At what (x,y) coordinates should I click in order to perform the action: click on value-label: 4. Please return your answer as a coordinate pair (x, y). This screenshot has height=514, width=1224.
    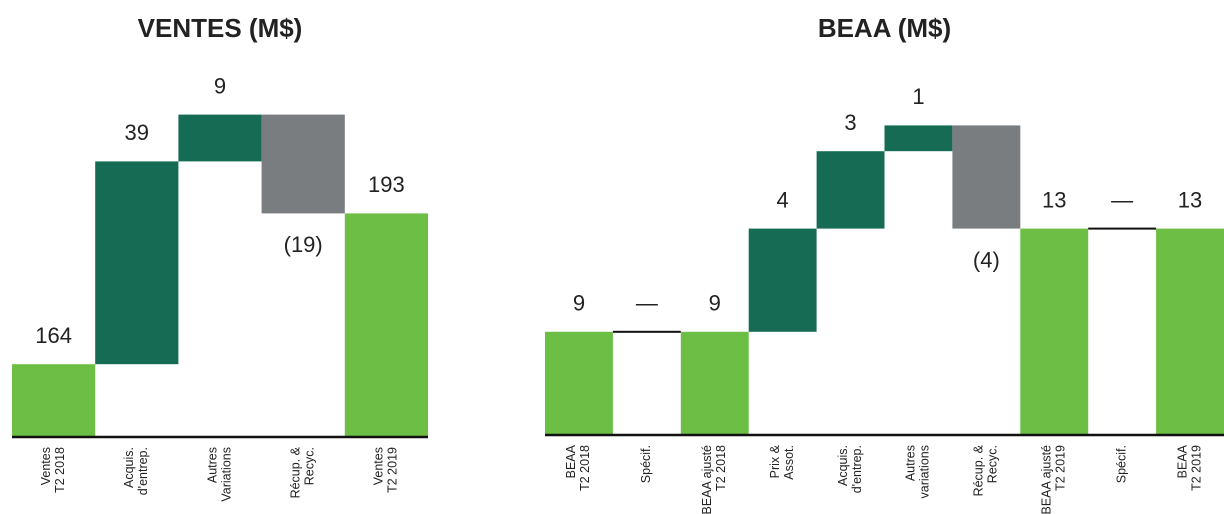
    Looking at the image, I should click on (783, 199).